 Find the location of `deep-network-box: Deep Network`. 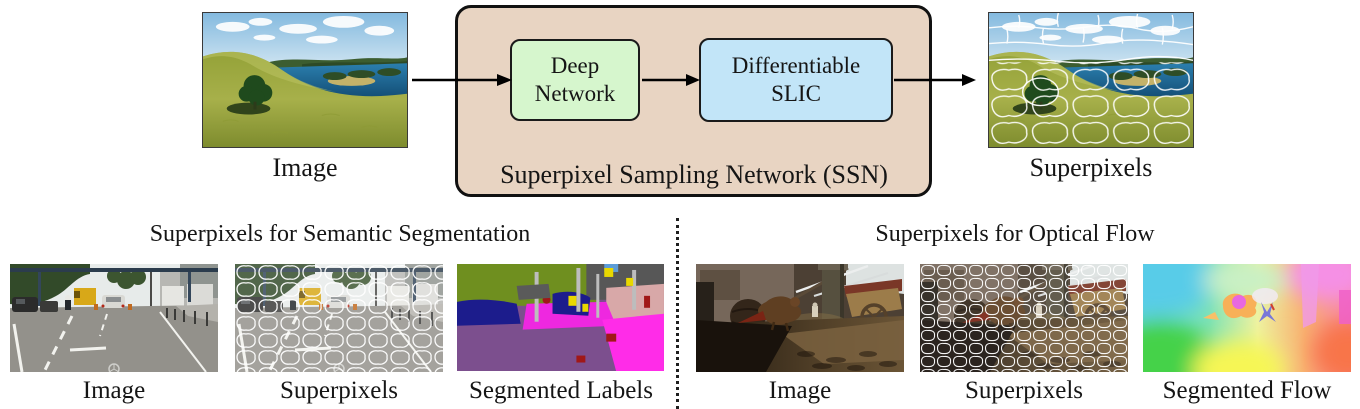

deep-network-box: Deep Network is located at coordinates (575, 80).